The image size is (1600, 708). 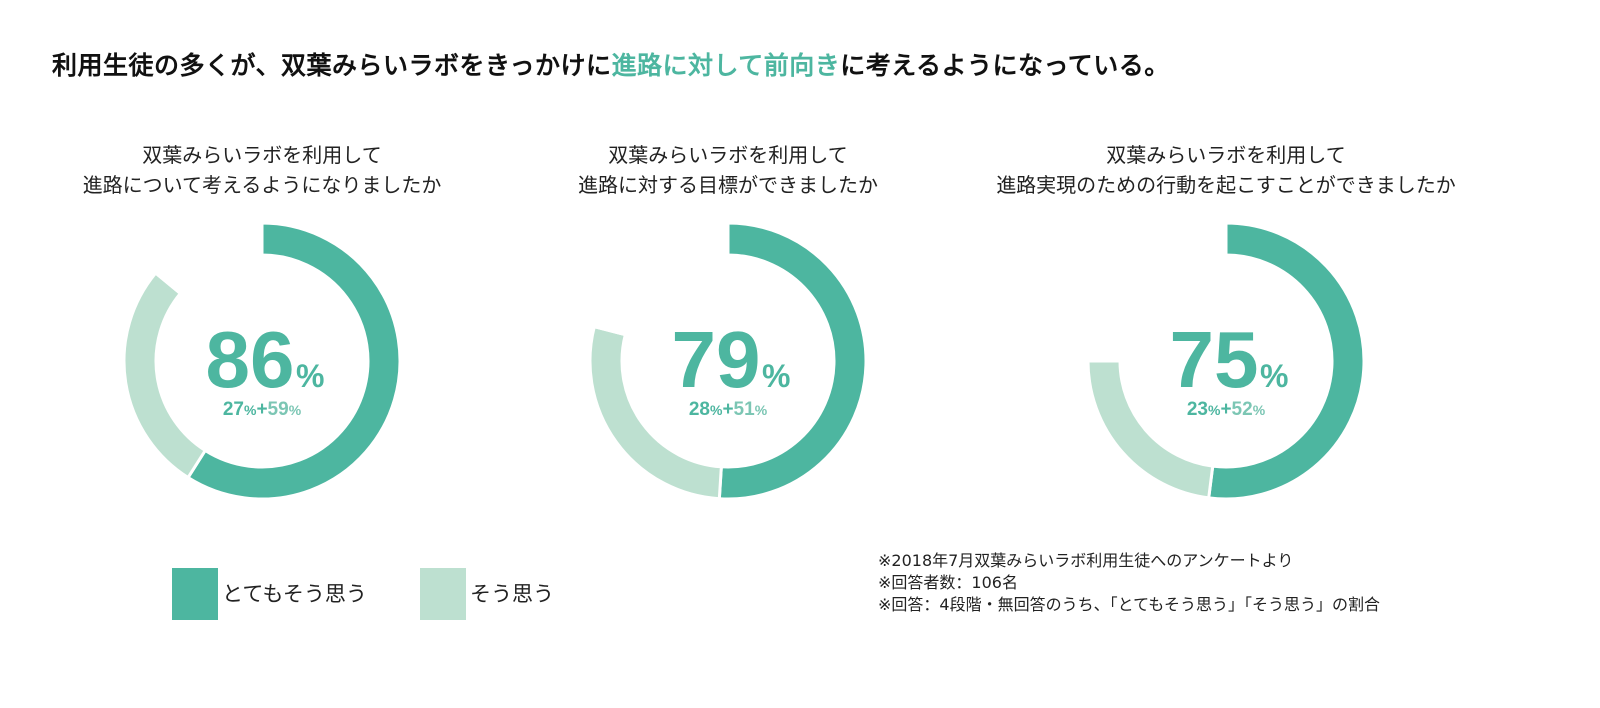 What do you see at coordinates (262, 409) in the screenshot?
I see `breakdown-label: 27%+59%` at bounding box center [262, 409].